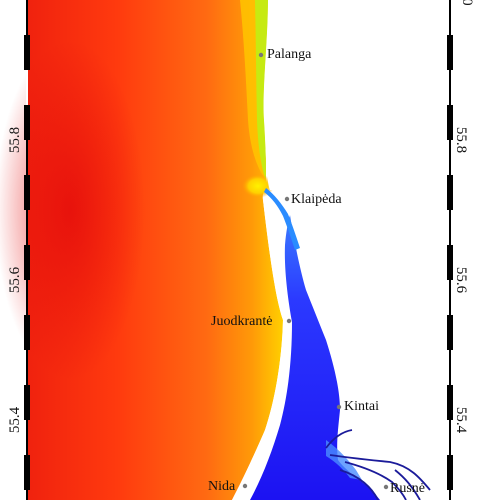 The width and height of the screenshot is (500, 500). I want to click on klaipeda-marker, so click(287, 199).